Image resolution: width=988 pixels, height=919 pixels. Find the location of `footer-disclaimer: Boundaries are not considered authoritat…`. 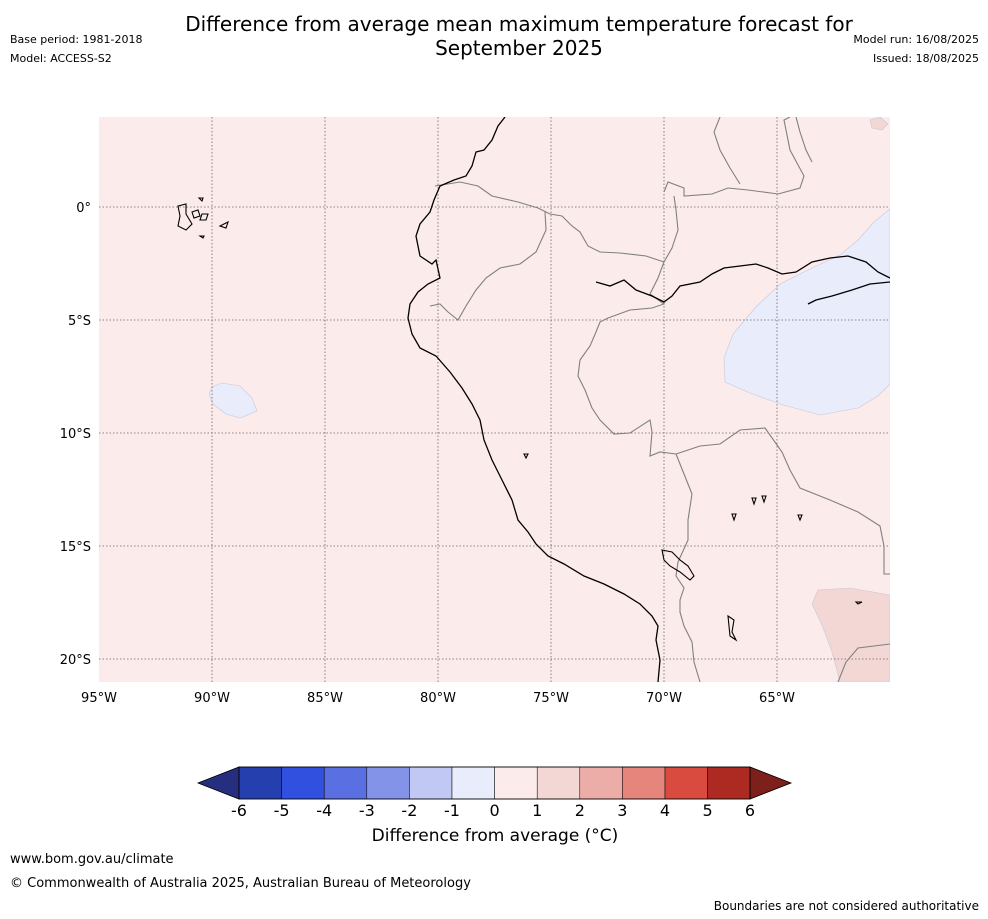

footer-disclaimer: Boundaries are not considered authoritat… is located at coordinates (846, 906).